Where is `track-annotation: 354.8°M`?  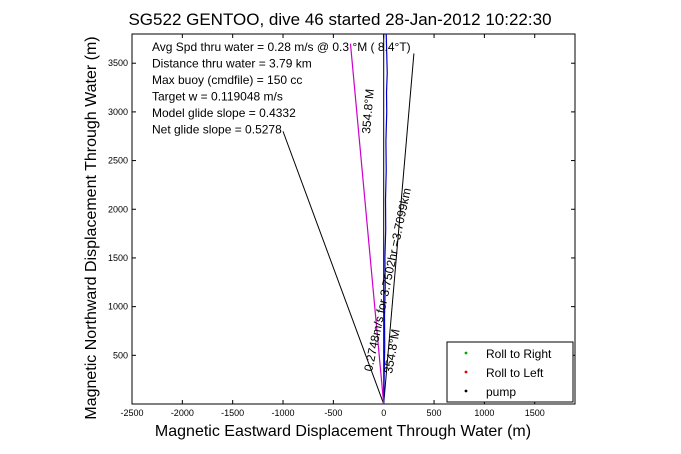
track-annotation: 354.8°M is located at coordinates (368, 111).